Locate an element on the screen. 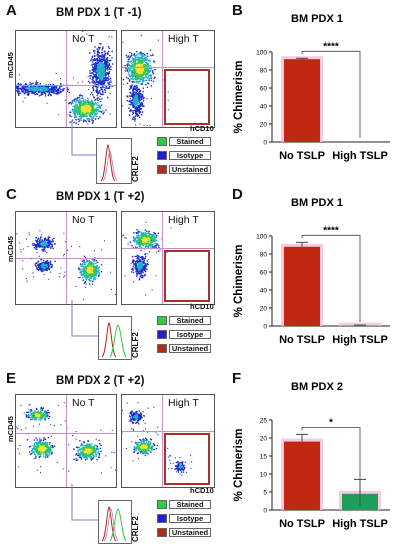 Image resolution: width=411 pixels, height=550 pixels. panel-c-cond-no-t: No T is located at coordinates (83, 220).